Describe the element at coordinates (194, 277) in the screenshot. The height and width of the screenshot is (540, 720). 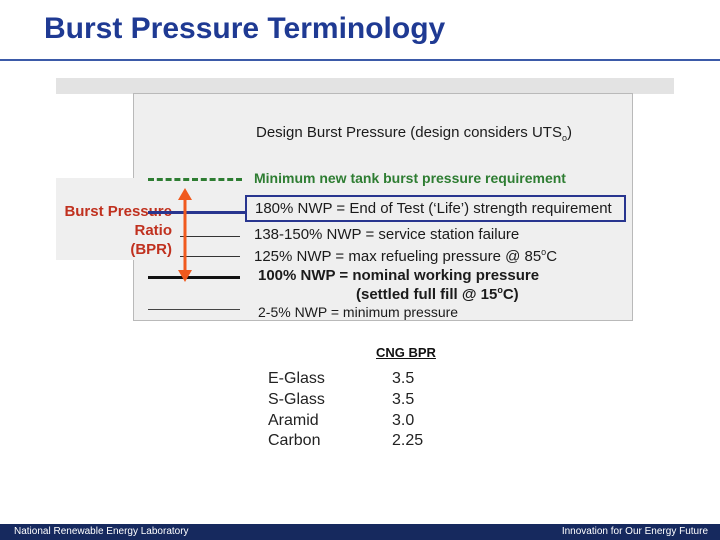
I see `nominal-pressure-line` at that location.